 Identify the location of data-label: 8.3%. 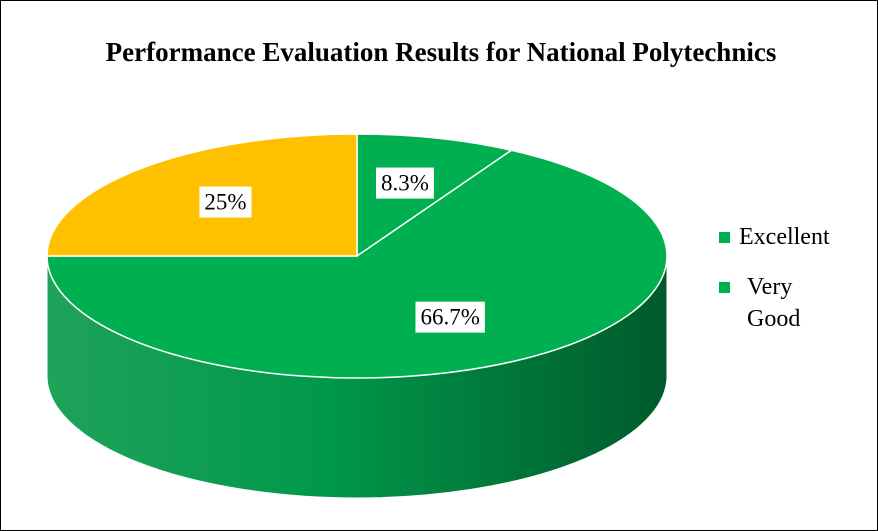
(405, 183).